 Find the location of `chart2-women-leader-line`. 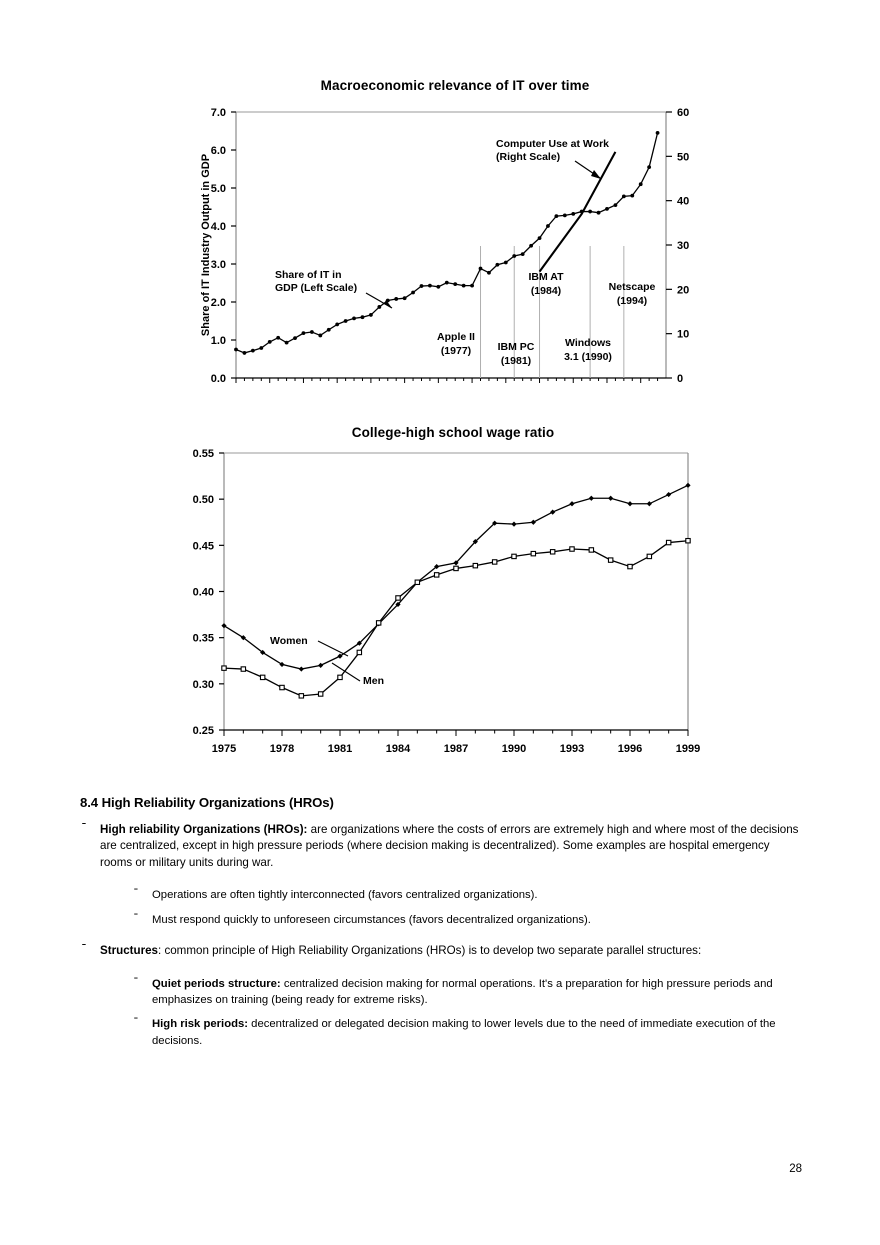

chart2-women-leader-line is located at coordinates (333, 648).